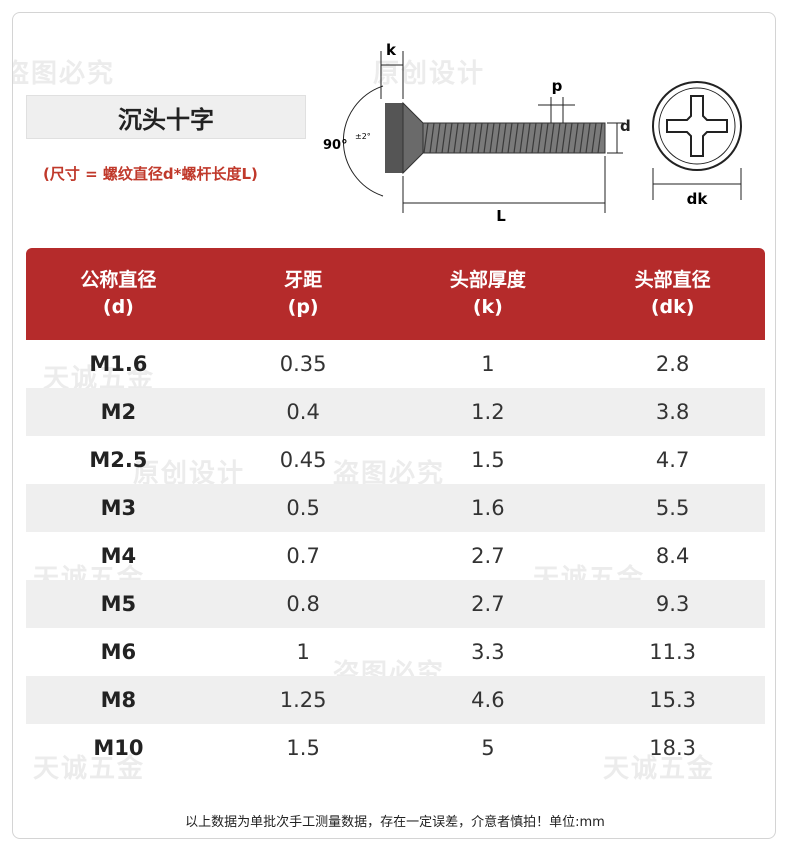  What do you see at coordinates (487, 293) in the screenshot?
I see `header-head-thickness: 头部厚度 (k)` at bounding box center [487, 293].